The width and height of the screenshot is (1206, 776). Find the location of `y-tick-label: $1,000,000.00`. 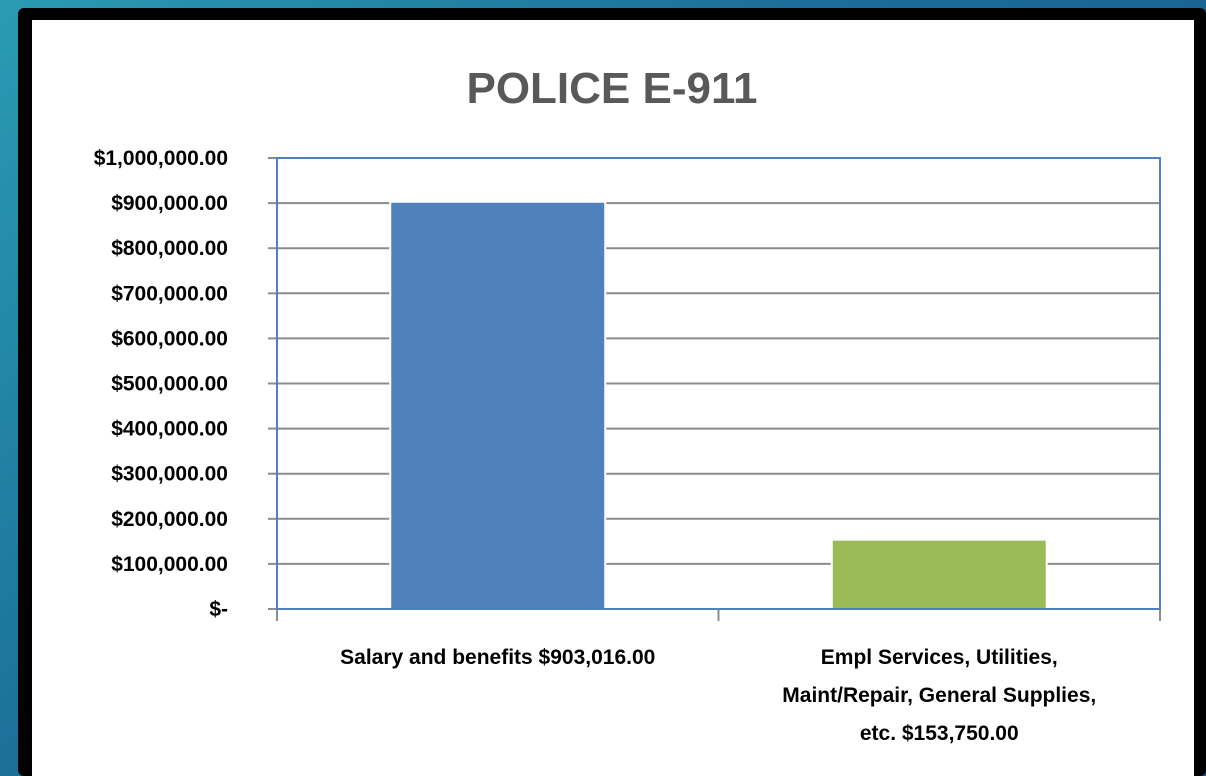

y-tick-label: $1,000,000.00 is located at coordinates (161, 158).